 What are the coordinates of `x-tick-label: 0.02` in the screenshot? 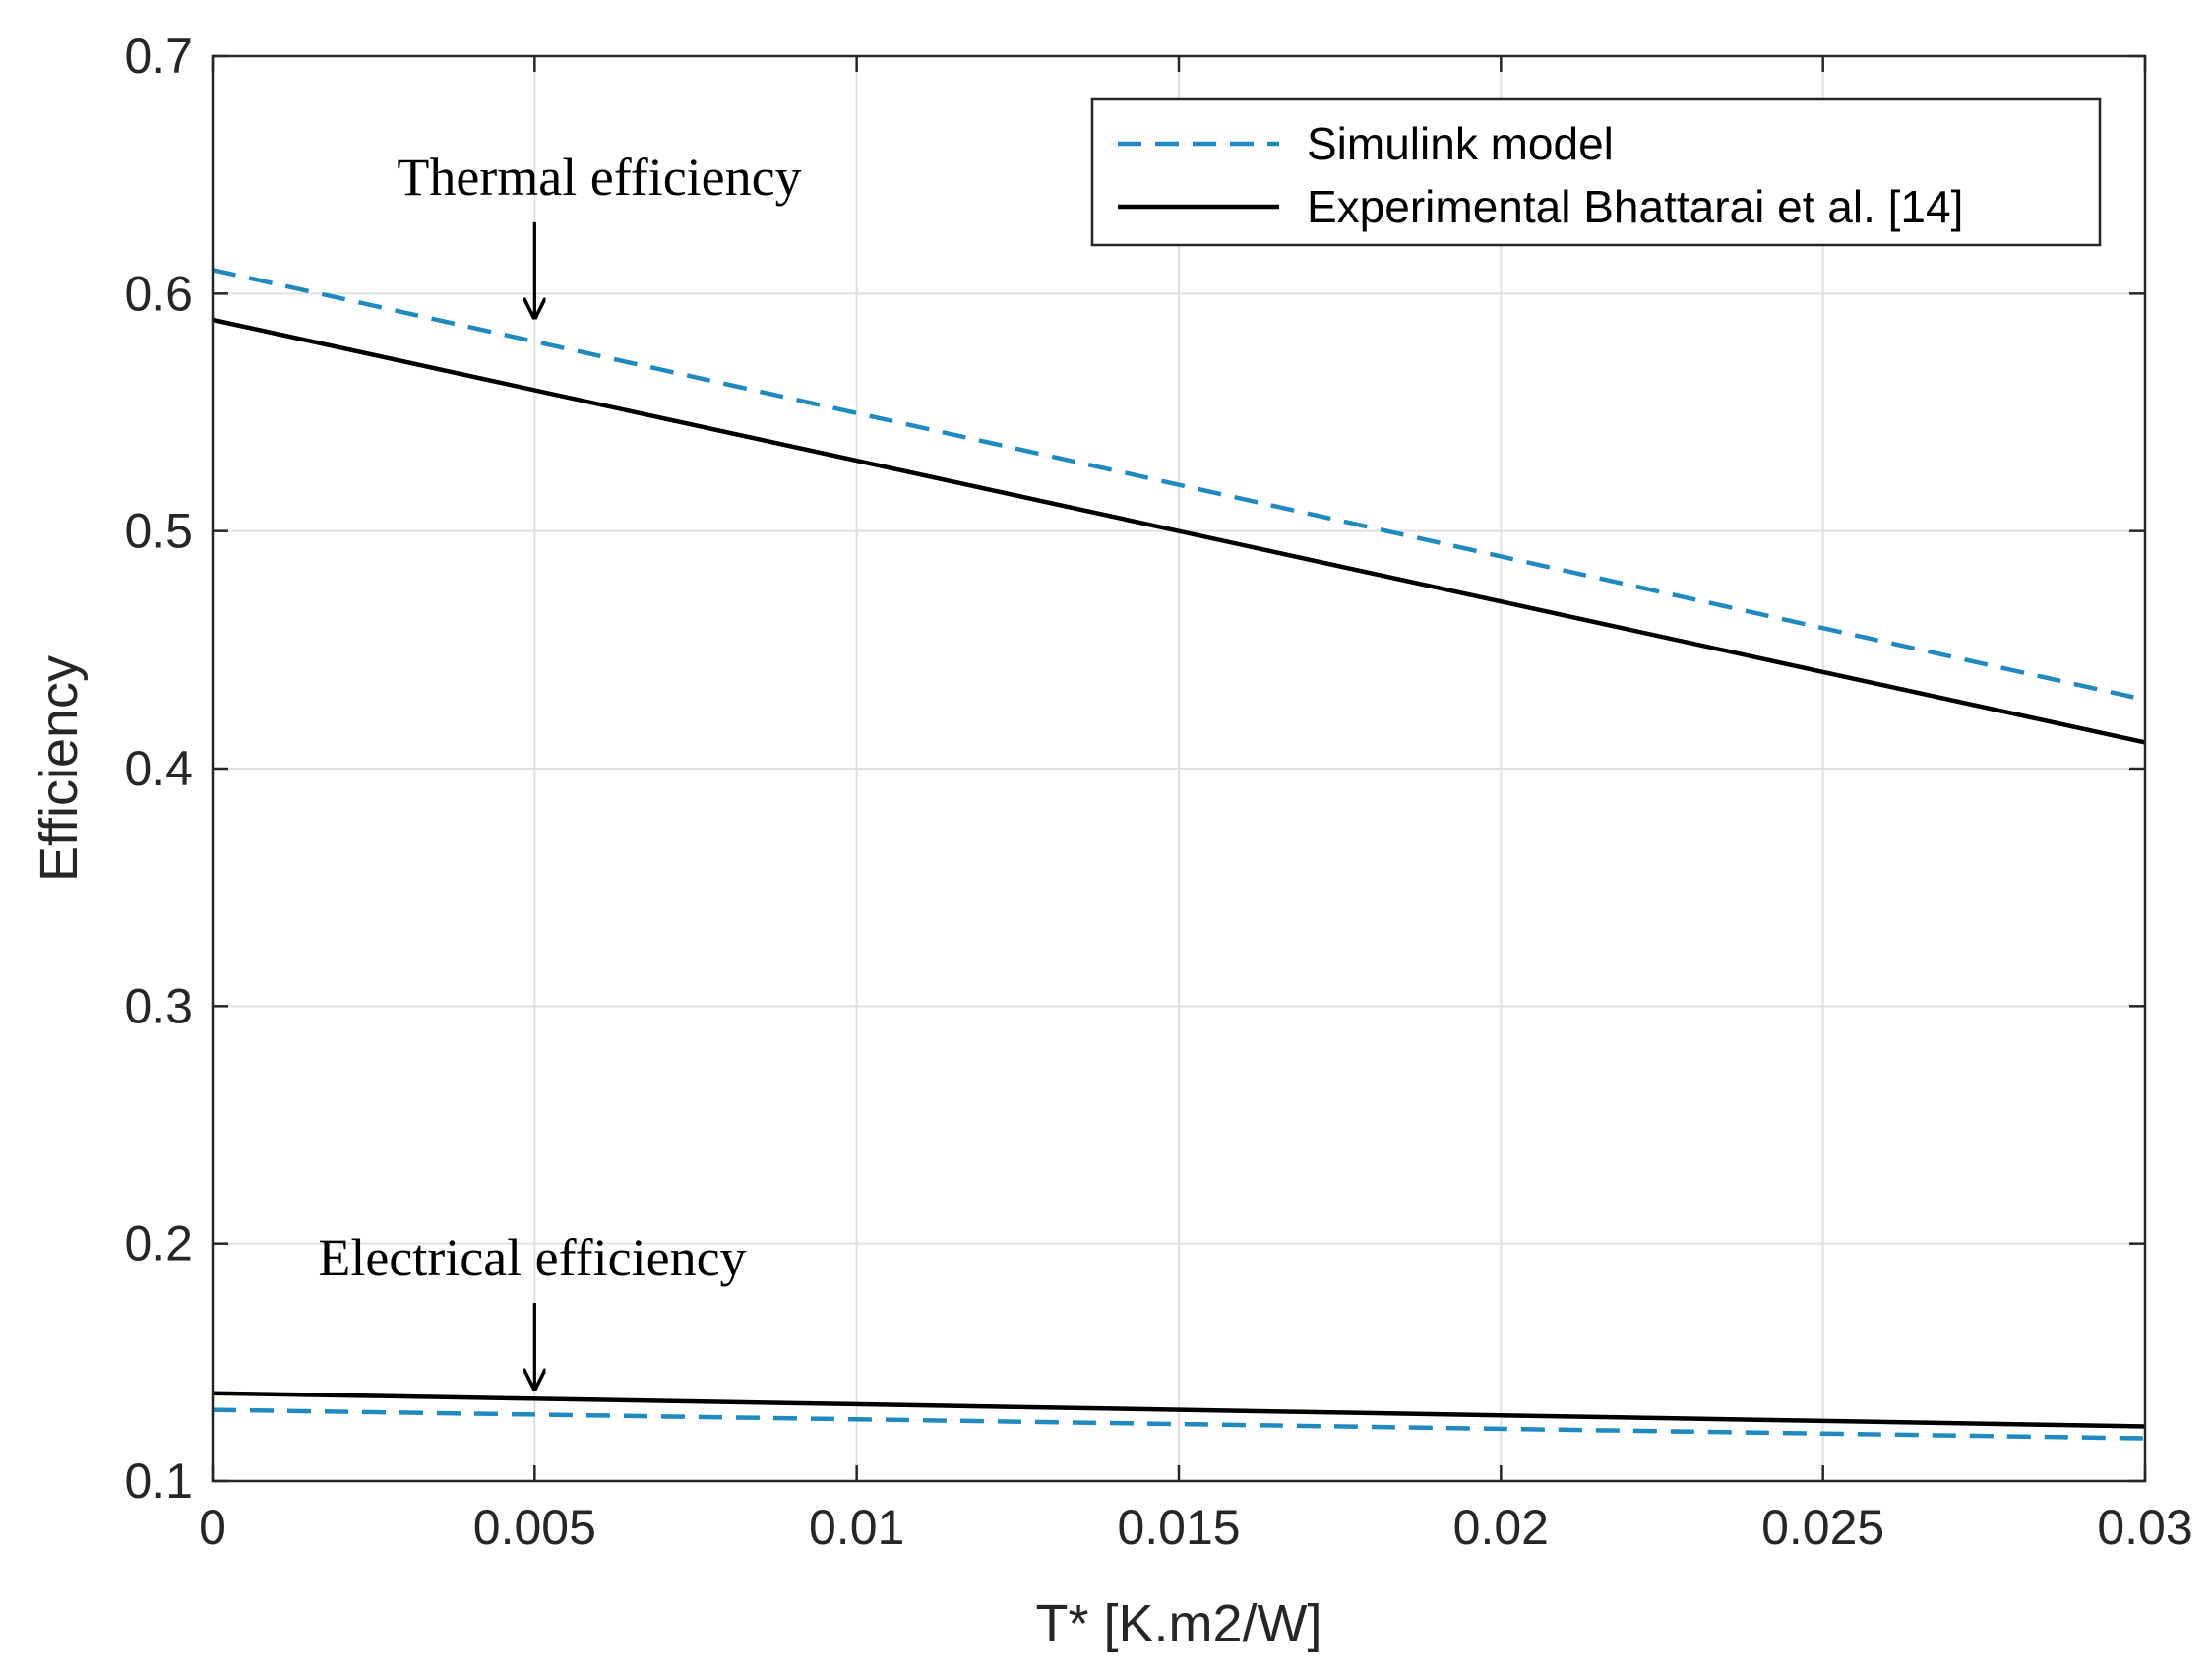 It's located at (1501, 1527).